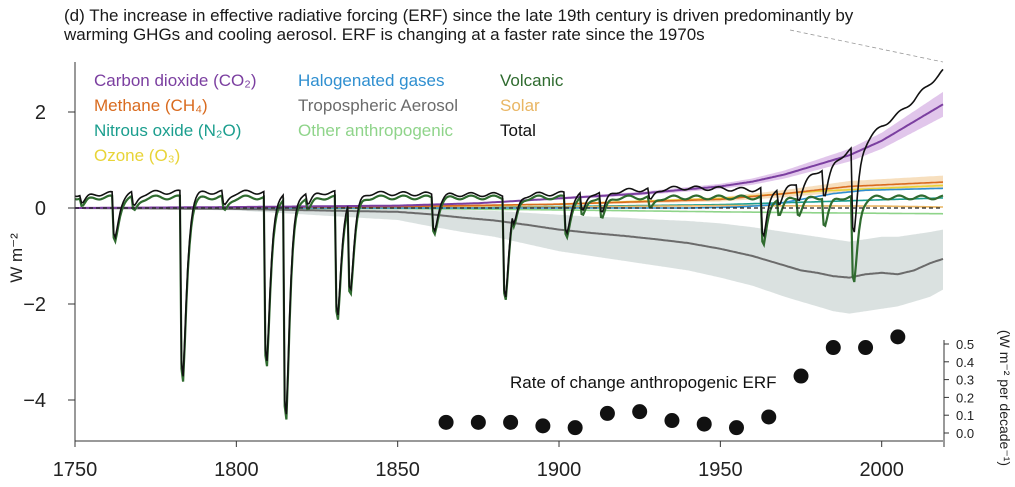  Describe the element at coordinates (881, 470) in the screenshot. I see `x-tick-label: 2000` at that location.